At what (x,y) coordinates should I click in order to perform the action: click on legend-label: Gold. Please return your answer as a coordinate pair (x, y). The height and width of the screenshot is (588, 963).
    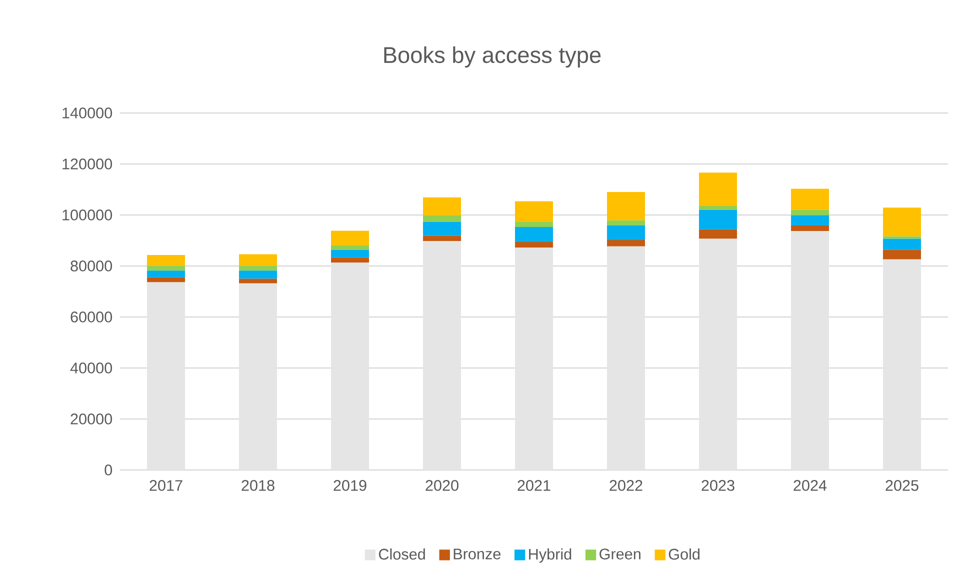
    Looking at the image, I should click on (684, 554).